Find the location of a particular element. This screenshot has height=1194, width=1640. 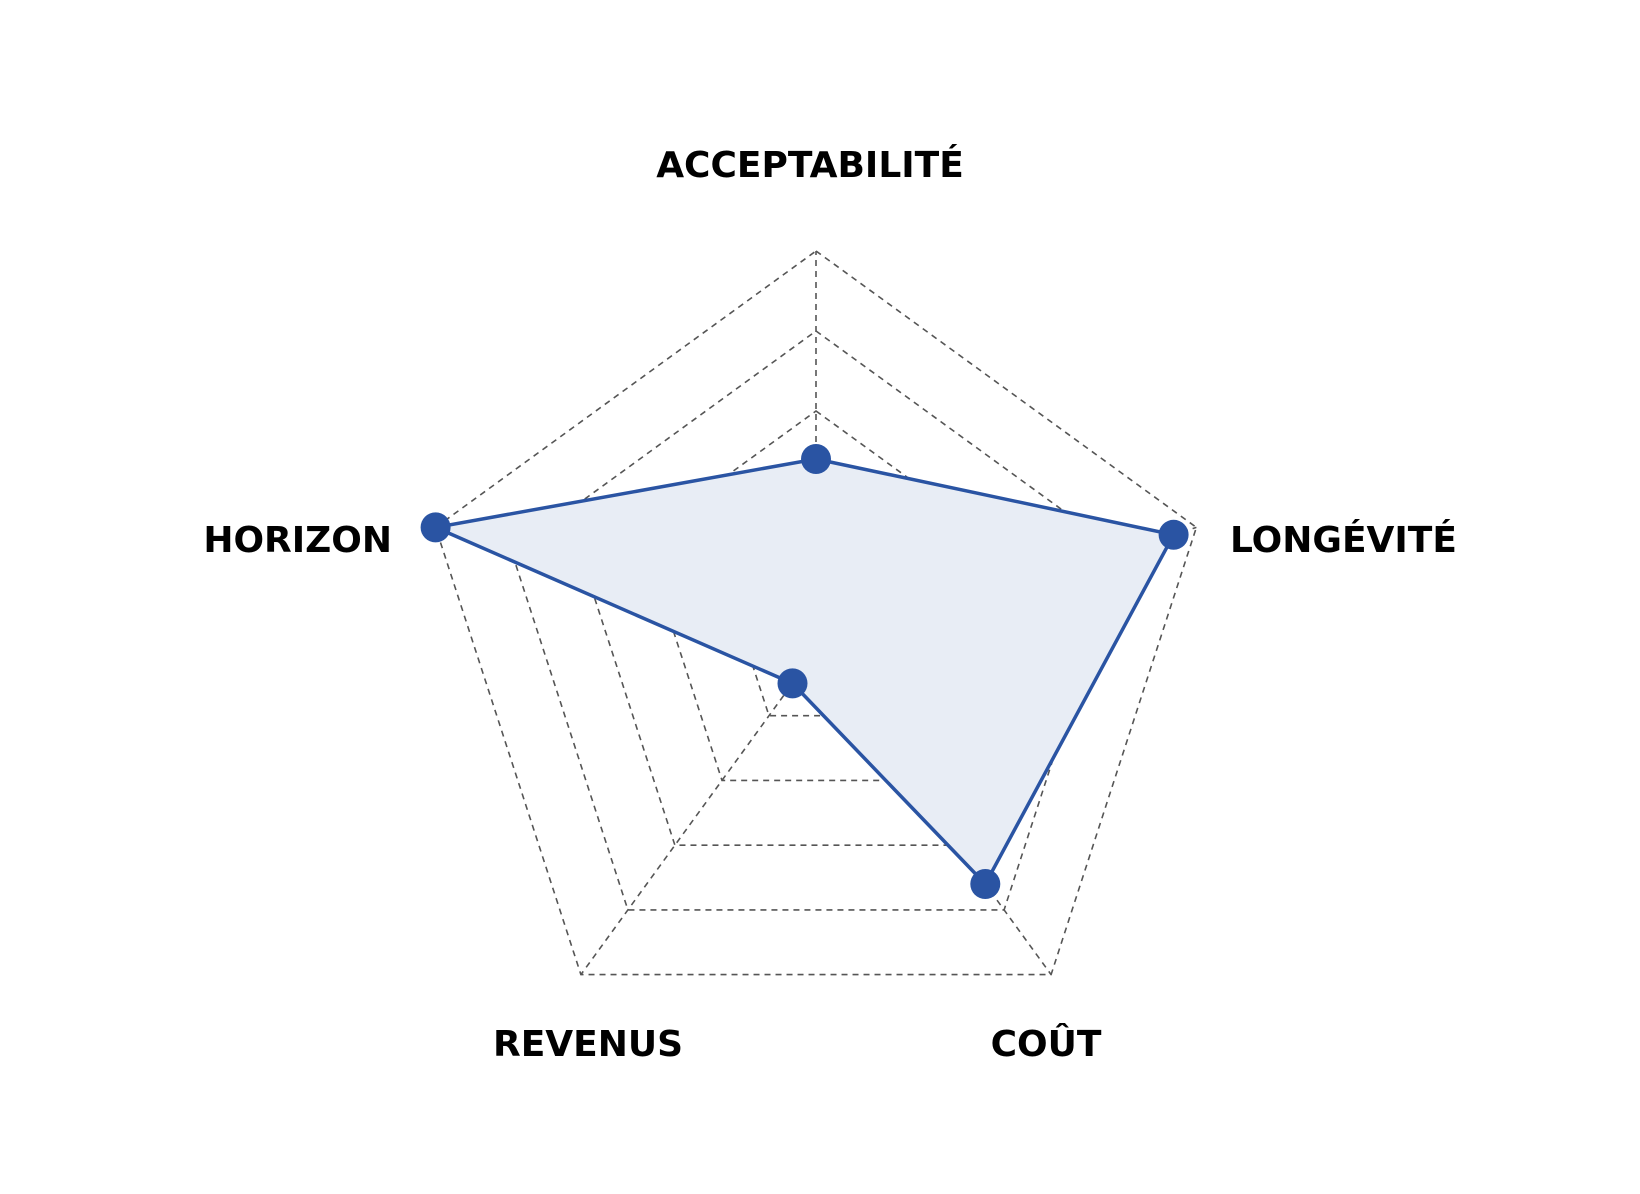

axis-label-horizon: HORIZON is located at coordinates (297, 540).